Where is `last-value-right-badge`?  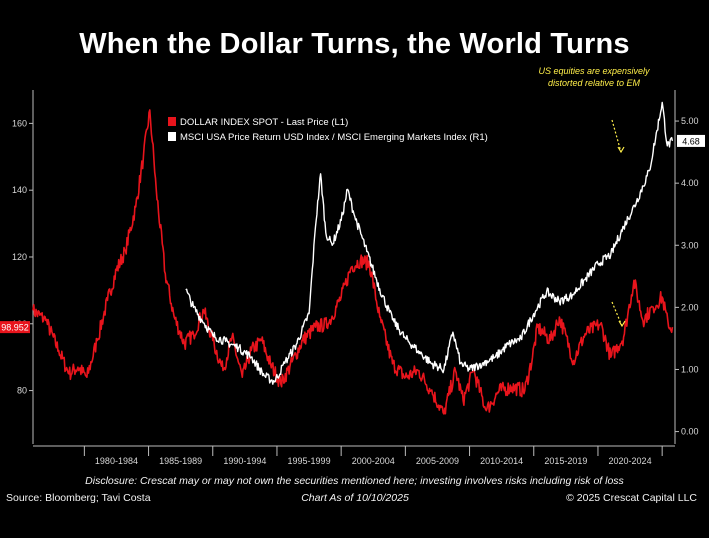 last-value-right-badge is located at coordinates (691, 140).